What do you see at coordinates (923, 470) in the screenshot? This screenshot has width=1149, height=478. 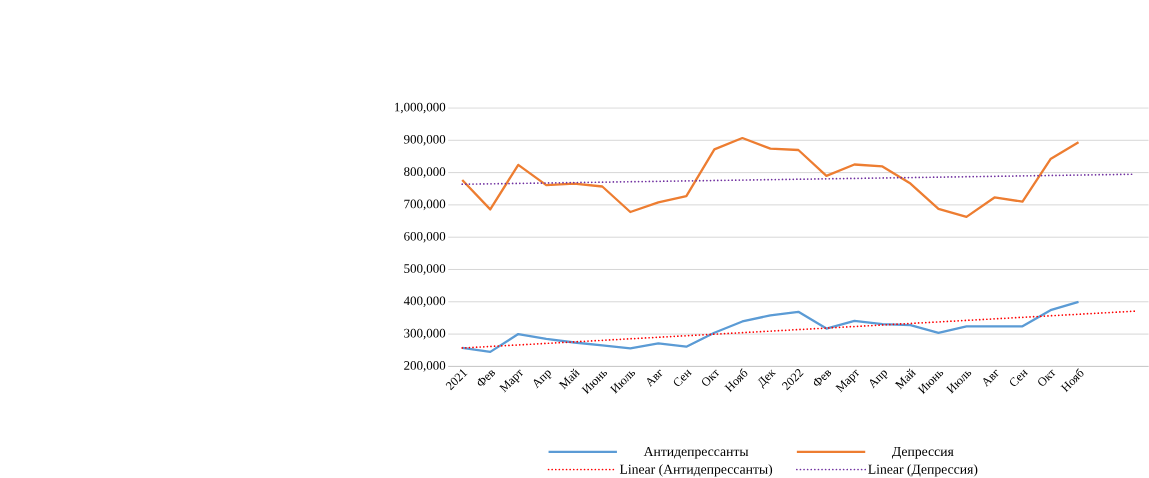 I see `legend-label: Linear (Депрессия)` at bounding box center [923, 470].